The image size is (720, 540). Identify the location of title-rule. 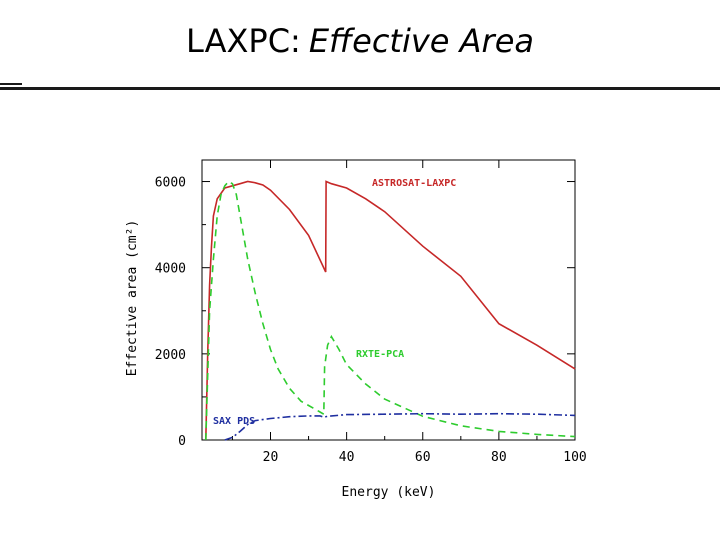
(360, 88).